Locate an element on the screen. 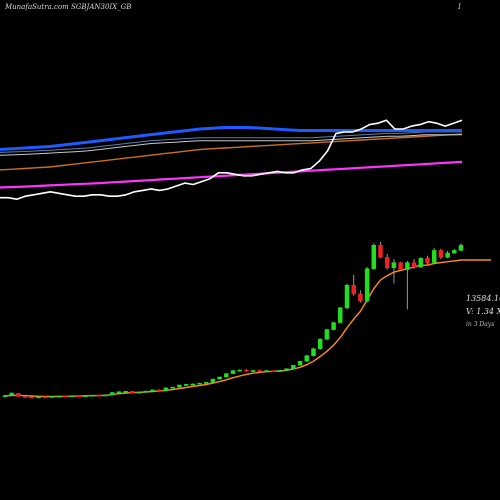 The width and height of the screenshot is (500, 500). chart-title: MunafaSutra.com SGBJAN30IX_GB is located at coordinates (68, 7).